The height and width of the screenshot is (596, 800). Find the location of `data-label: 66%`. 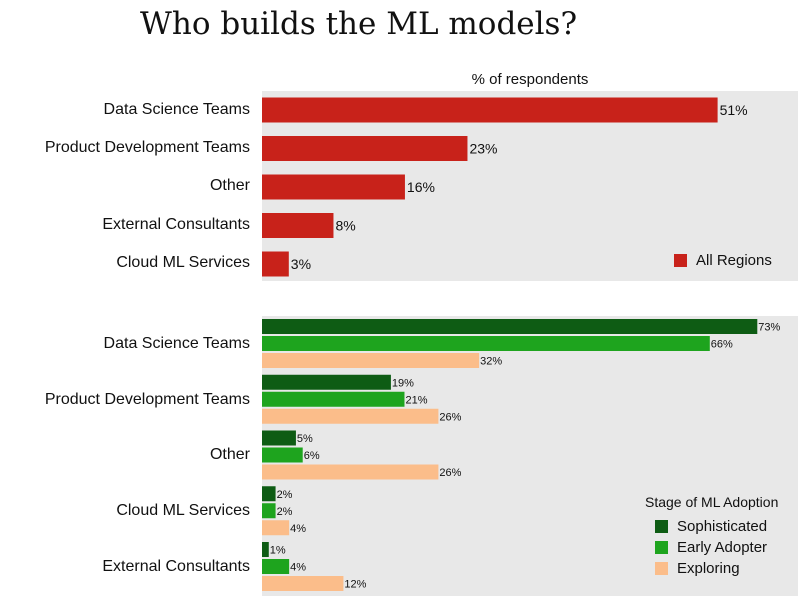

data-label: 66% is located at coordinates (722, 345).